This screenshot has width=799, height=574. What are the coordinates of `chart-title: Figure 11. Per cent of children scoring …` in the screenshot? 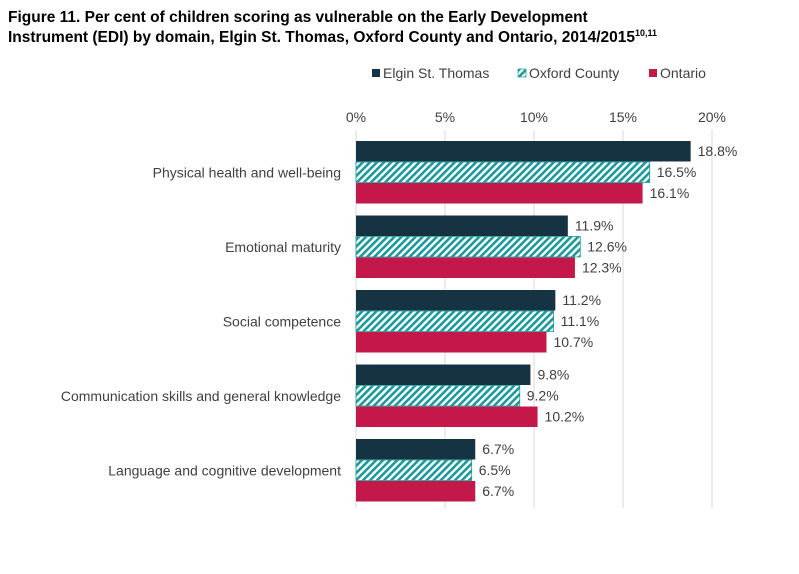 It's located at (398, 28).